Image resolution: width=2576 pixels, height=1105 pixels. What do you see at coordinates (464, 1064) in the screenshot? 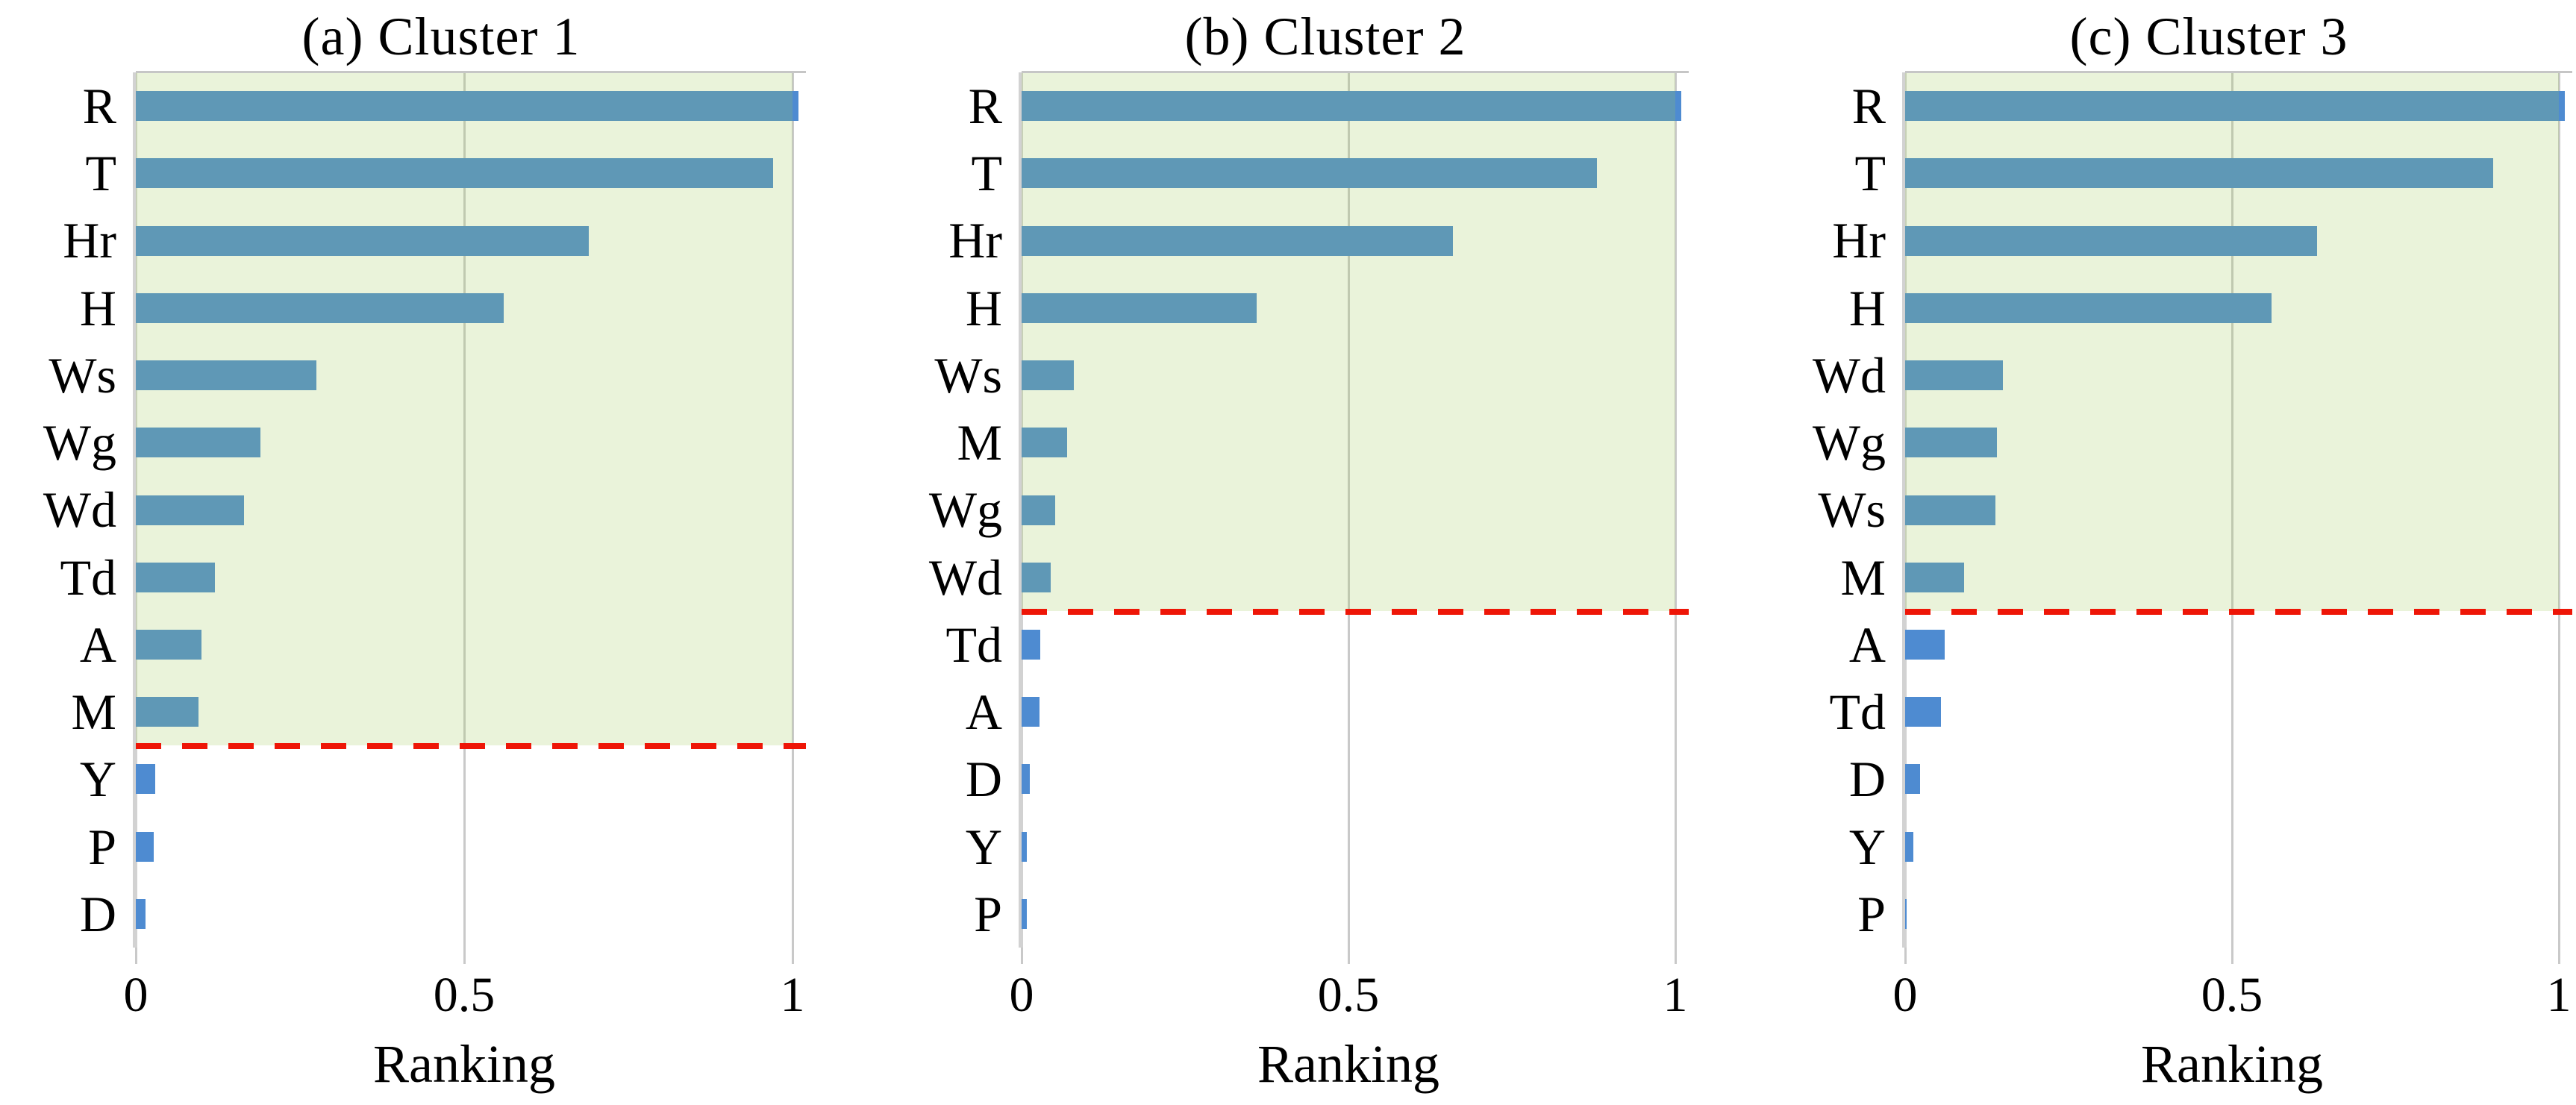
I see `x-axis-title: Ranking` at bounding box center [464, 1064].